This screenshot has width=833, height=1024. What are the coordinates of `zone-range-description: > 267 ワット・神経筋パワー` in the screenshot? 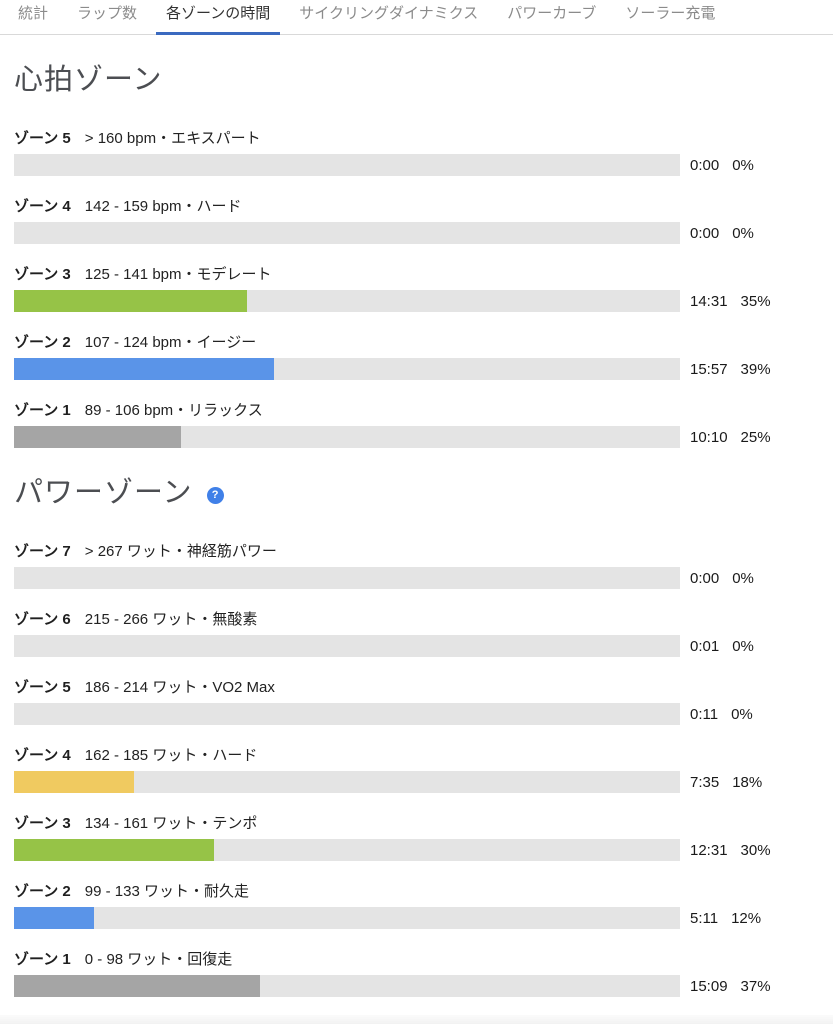 It's located at (180, 551).